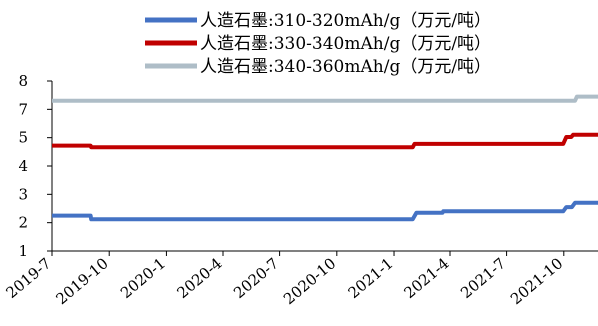 Image resolution: width=598 pixels, height=326 pixels. I want to click on legend-label-3: 人造石墨:340-360mAh/g（万元/吨）, so click(345, 67).